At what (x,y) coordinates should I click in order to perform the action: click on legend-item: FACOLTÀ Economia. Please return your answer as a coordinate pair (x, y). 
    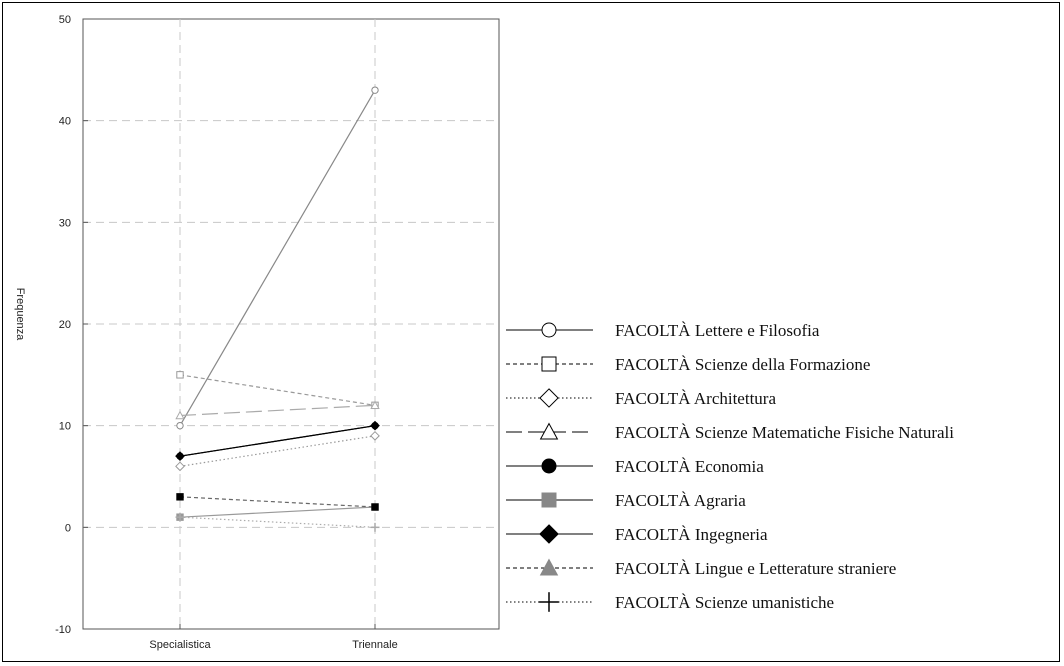
    Looking at the image, I should click on (635, 466).